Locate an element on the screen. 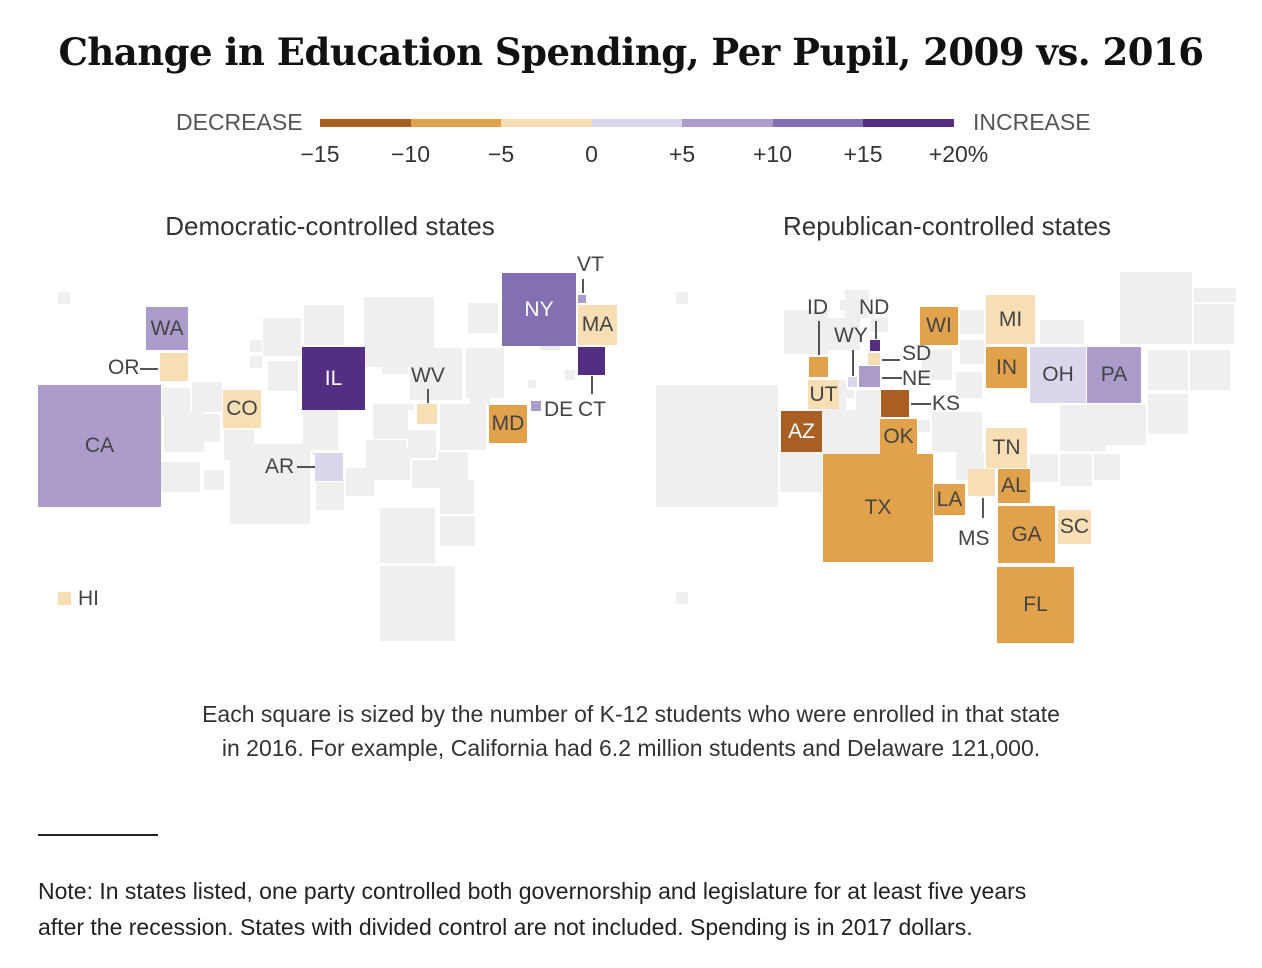 The width and height of the screenshot is (1262, 968). state-label-or: OR is located at coordinates (124, 367).